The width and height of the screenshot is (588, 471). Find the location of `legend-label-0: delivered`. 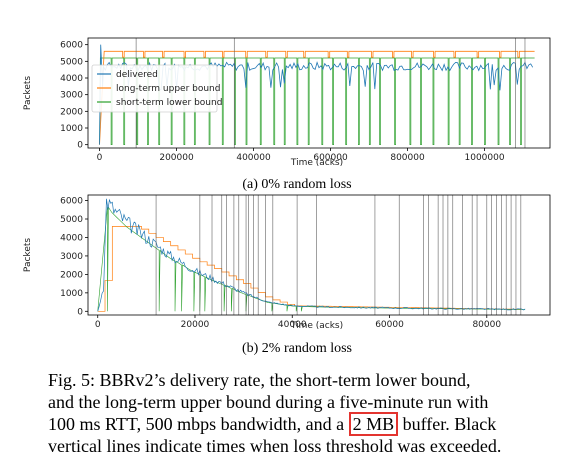

legend-label-0: delivered is located at coordinates (137, 75).